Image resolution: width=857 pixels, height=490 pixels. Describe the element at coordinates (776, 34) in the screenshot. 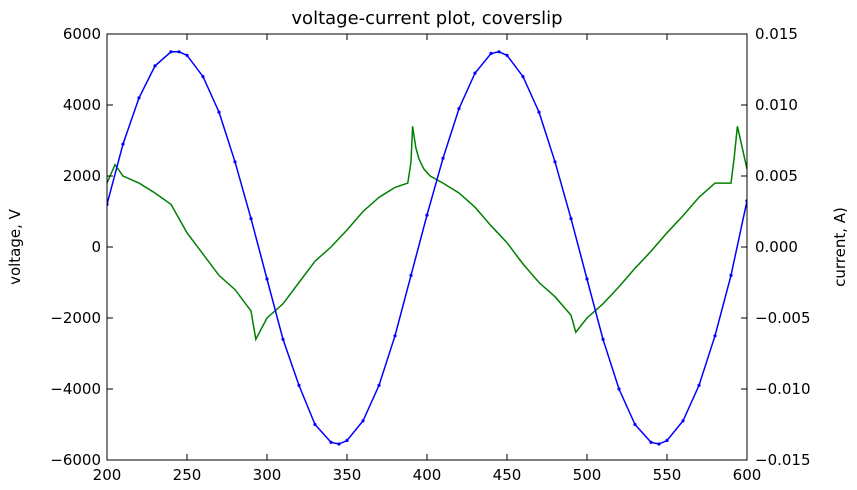

I see `y-tick-label-right: 0.015` at that location.